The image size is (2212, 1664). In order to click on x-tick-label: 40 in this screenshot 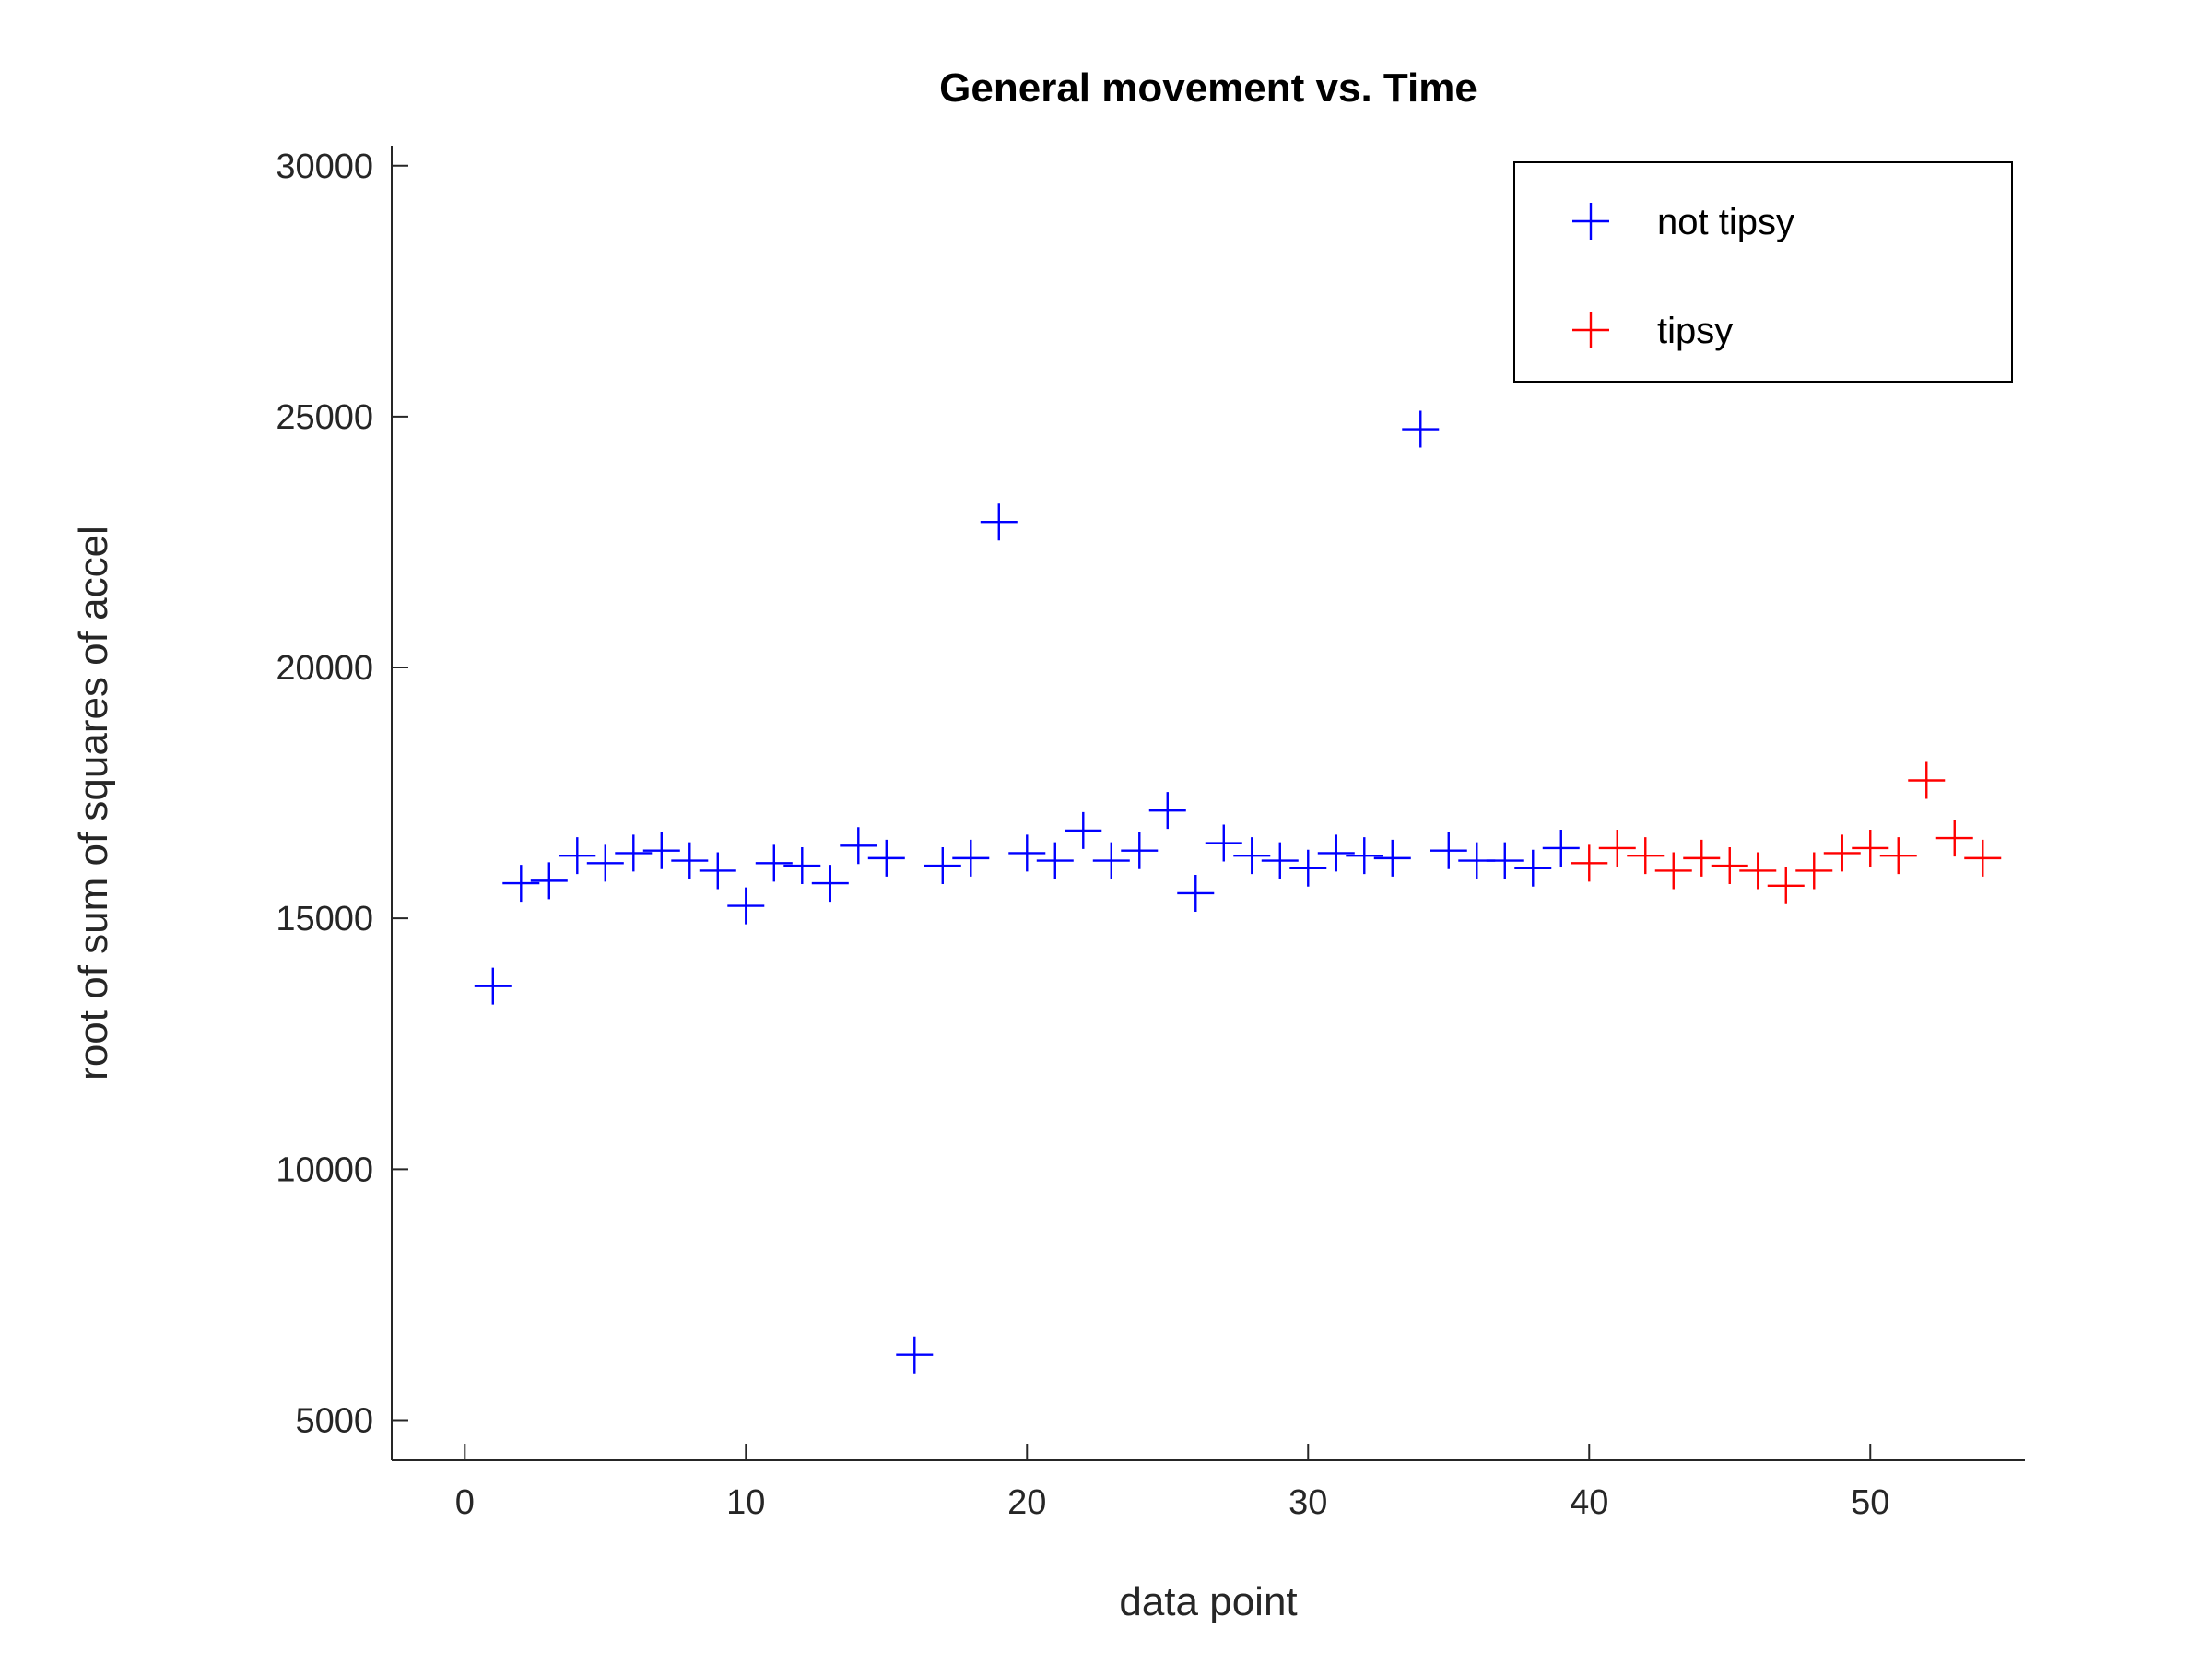, I will do `click(1589, 1502)`.